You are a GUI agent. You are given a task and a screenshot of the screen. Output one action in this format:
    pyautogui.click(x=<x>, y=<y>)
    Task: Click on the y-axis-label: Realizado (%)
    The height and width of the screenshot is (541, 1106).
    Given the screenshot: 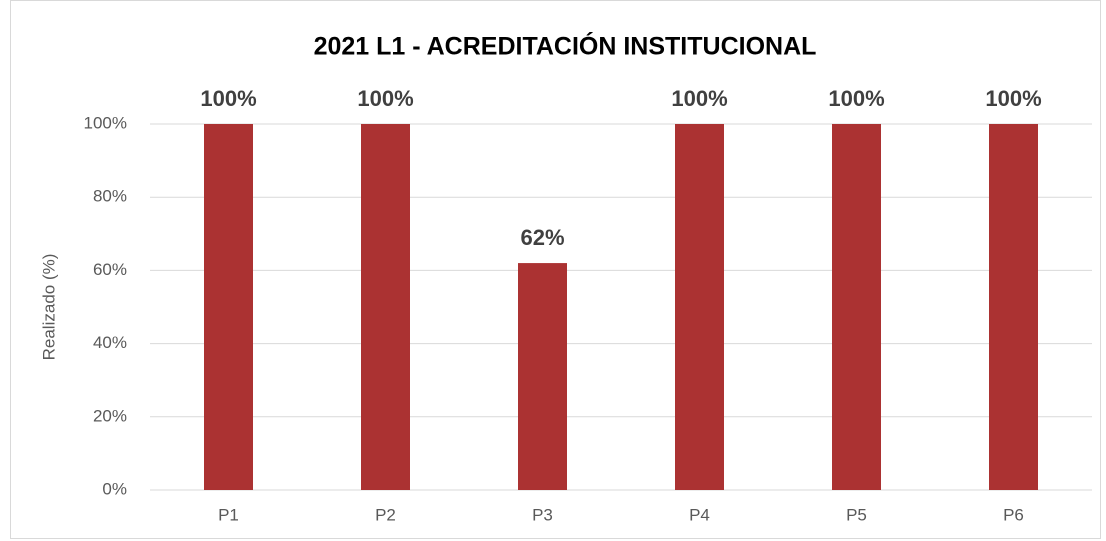 What is the action you would take?
    pyautogui.click(x=48, y=307)
    